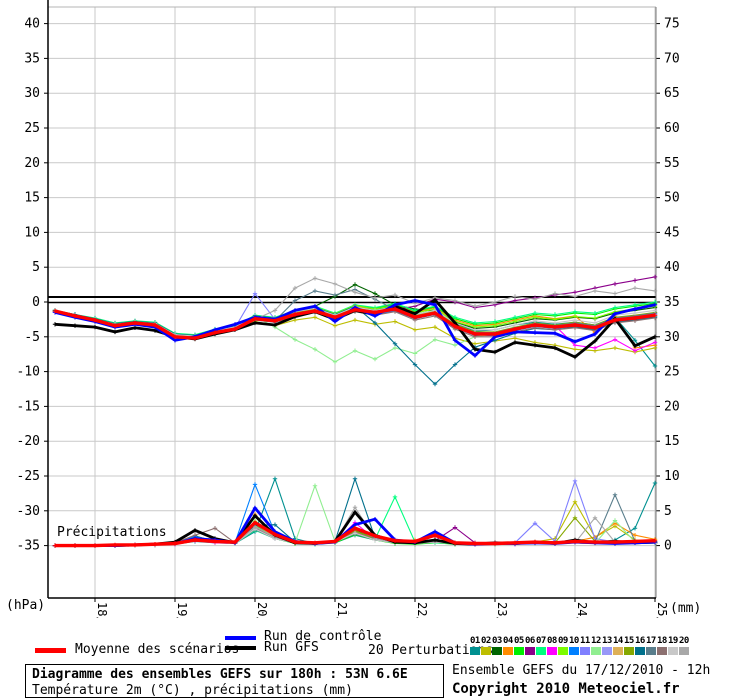 The height and width of the screenshot is (700, 740). What do you see at coordinates (662, 641) in the screenshot?
I see `perturbation-number: 18` at bounding box center [662, 641].